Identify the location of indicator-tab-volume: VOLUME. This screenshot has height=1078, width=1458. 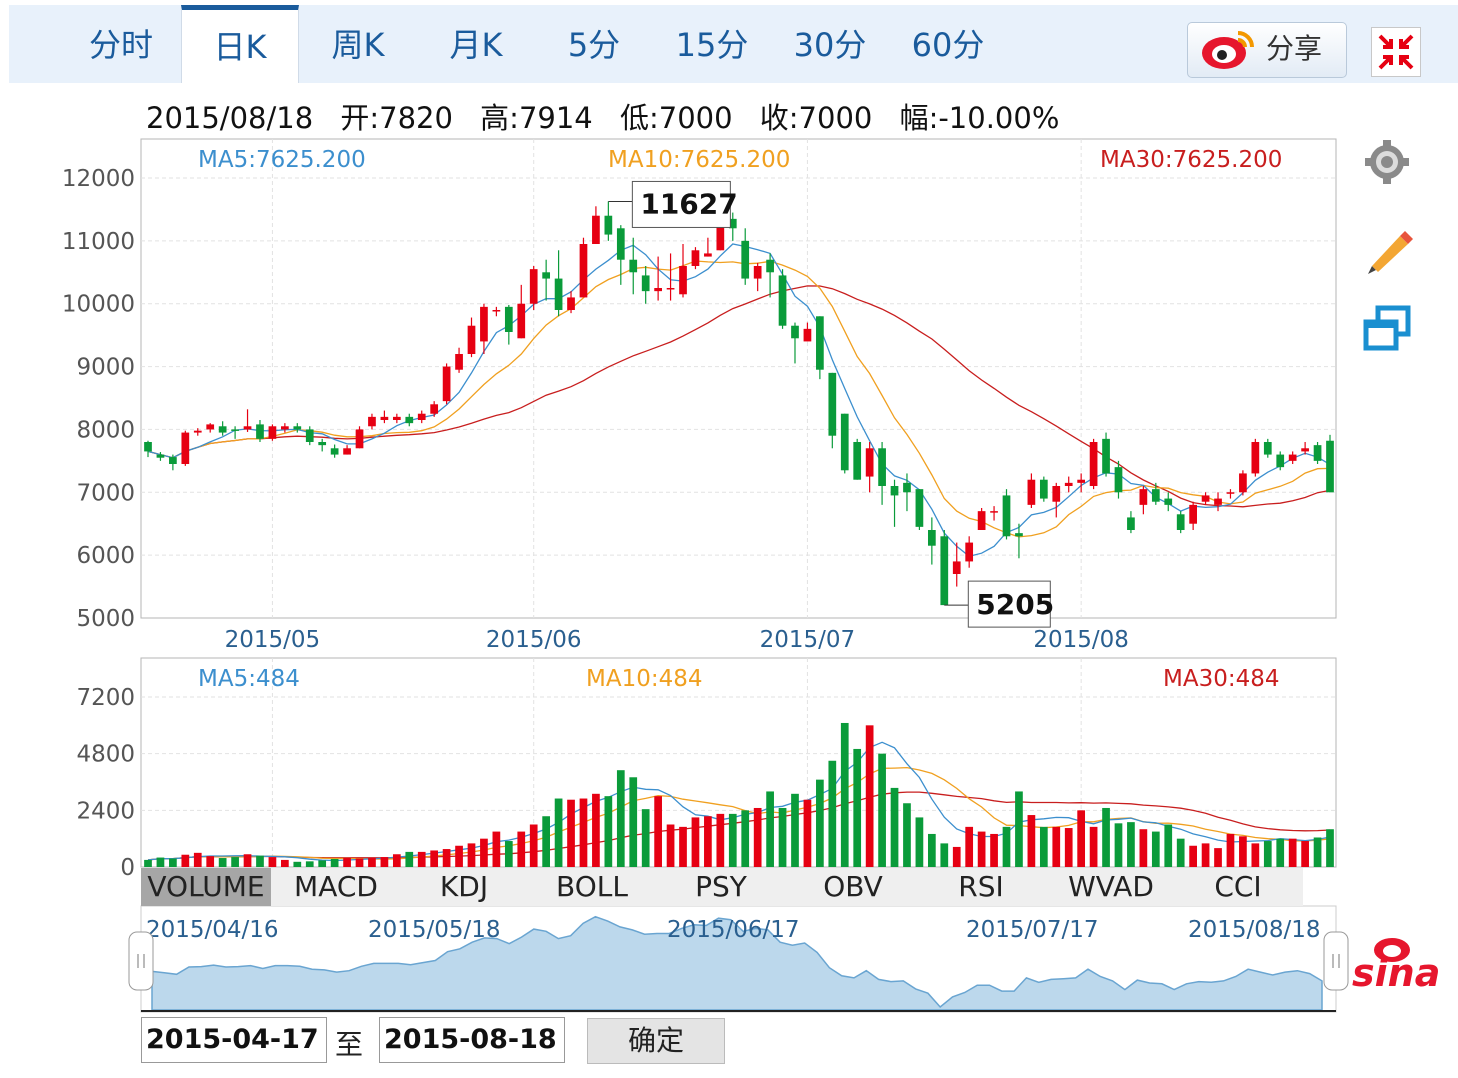
(206, 887).